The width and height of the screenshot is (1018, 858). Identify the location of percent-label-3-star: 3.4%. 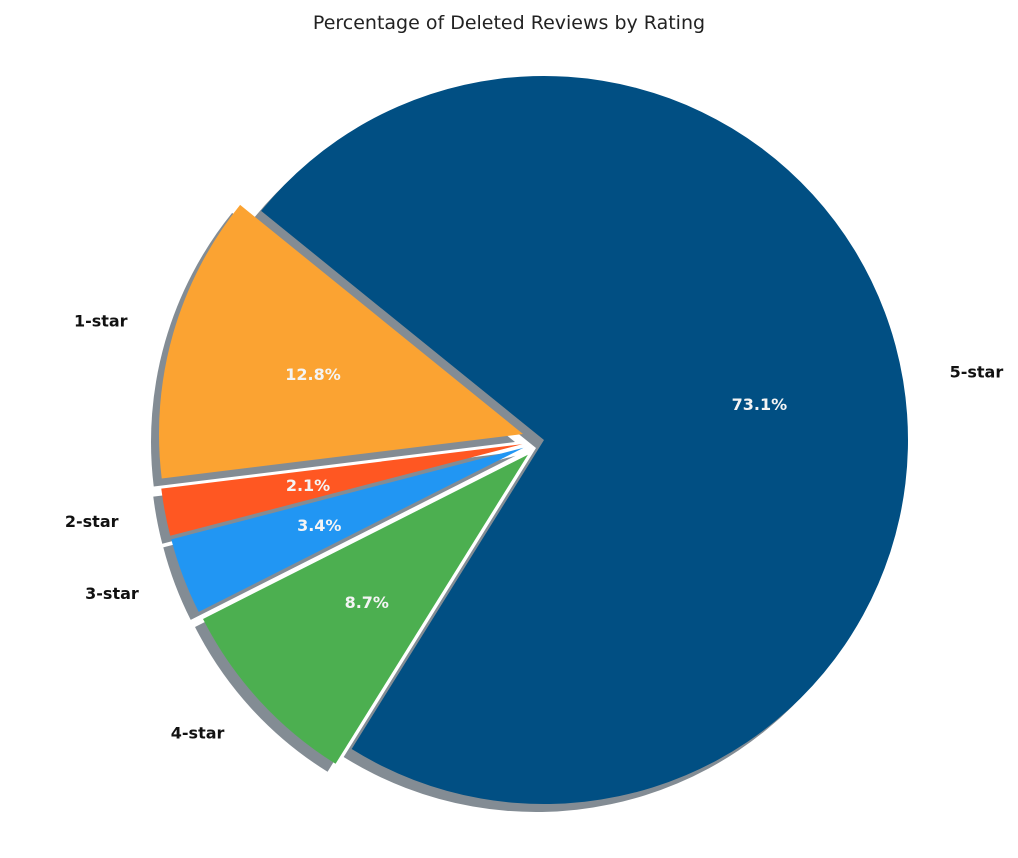
(319, 525).